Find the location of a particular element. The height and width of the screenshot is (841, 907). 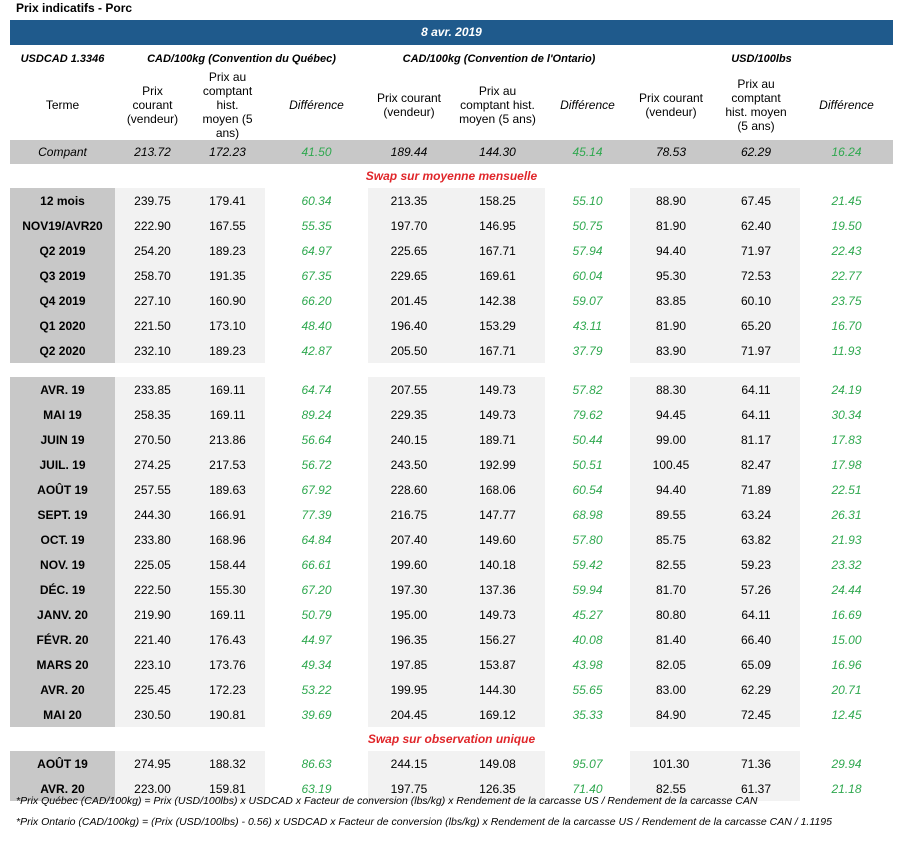

price-cell: 192.99 is located at coordinates (497, 464).